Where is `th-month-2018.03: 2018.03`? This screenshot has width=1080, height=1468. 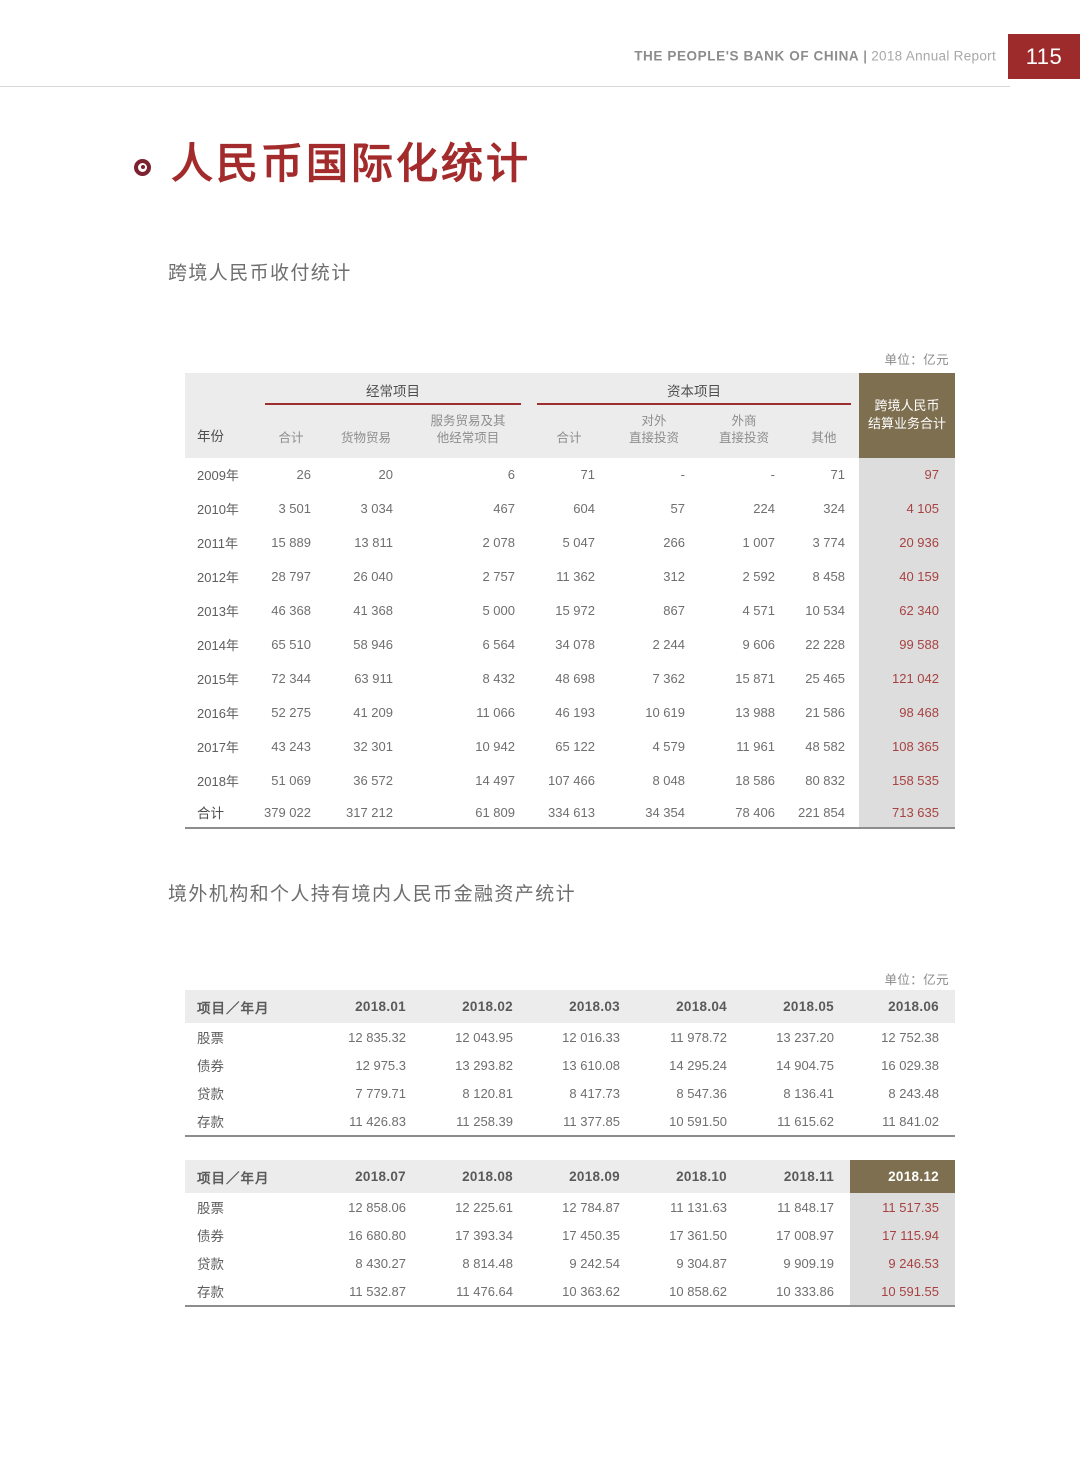
th-month-2018.03: 2018.03 is located at coordinates (582, 1006).